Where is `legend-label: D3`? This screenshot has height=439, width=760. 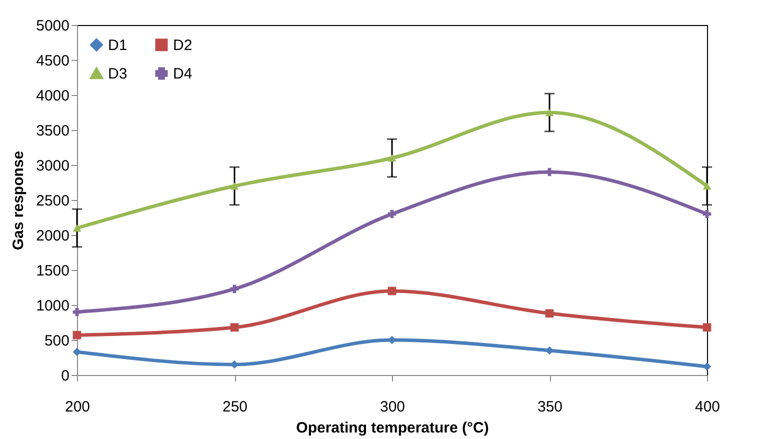
legend-label: D3 is located at coordinates (118, 74).